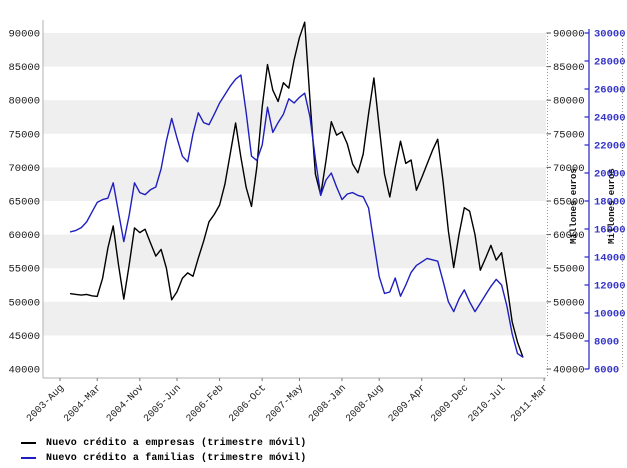 The height and width of the screenshot is (468, 627). I want to click on blue-axis-tick-label: 20000, so click(610, 175).